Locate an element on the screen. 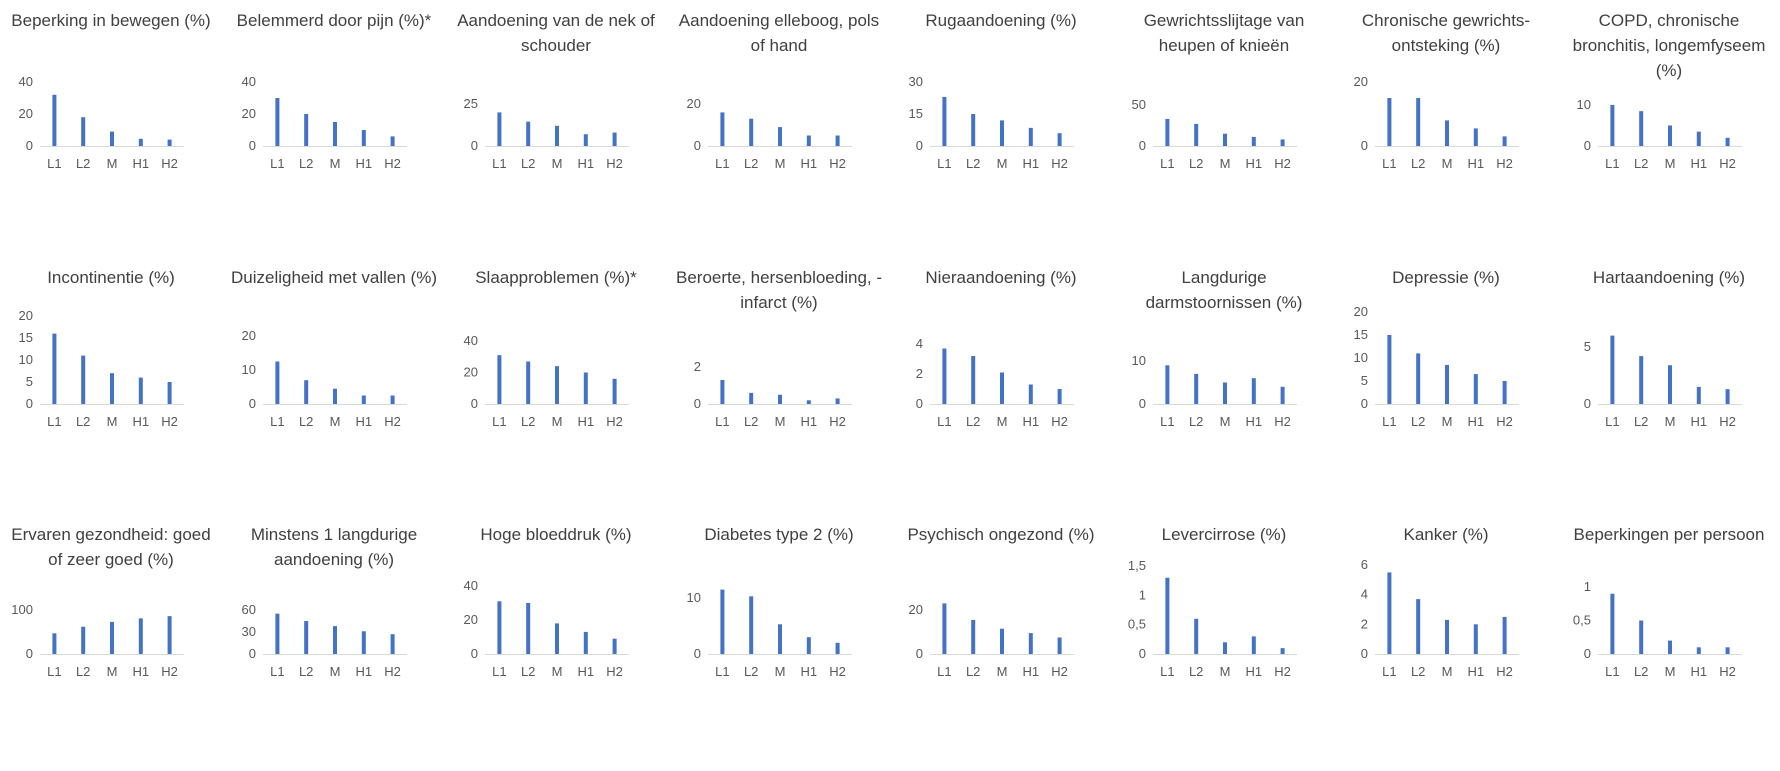 This screenshot has width=1780, height=771. chart-panel: Levercirrose (%) 0 0,5 1 1,5 L1 L2 M H1 H2 is located at coordinates (1224, 642).